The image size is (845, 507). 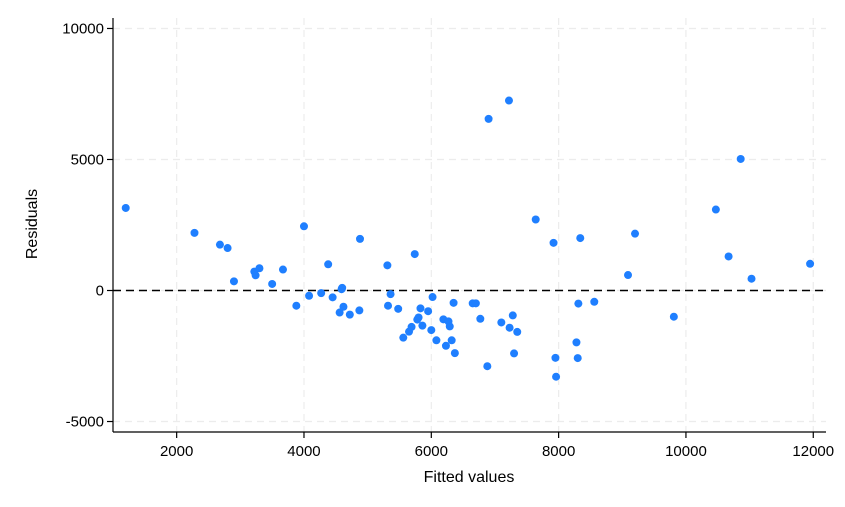 What do you see at coordinates (431, 451) in the screenshot?
I see `x-tick-label: 6000` at bounding box center [431, 451].